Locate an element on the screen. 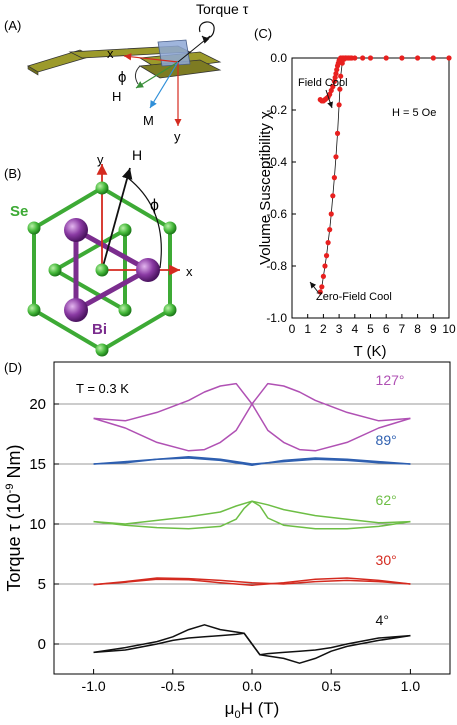 The image size is (457, 725). h-field-arrow is located at coordinates (157, 75).